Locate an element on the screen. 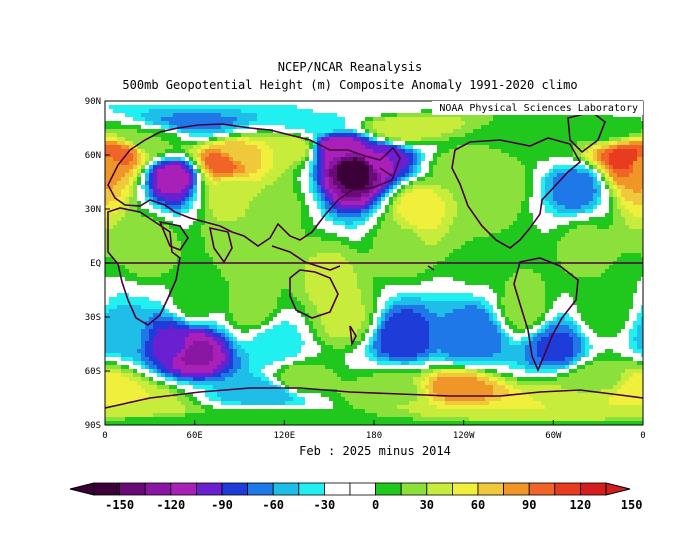  lat-tick-label: 60N is located at coordinates (93, 156).